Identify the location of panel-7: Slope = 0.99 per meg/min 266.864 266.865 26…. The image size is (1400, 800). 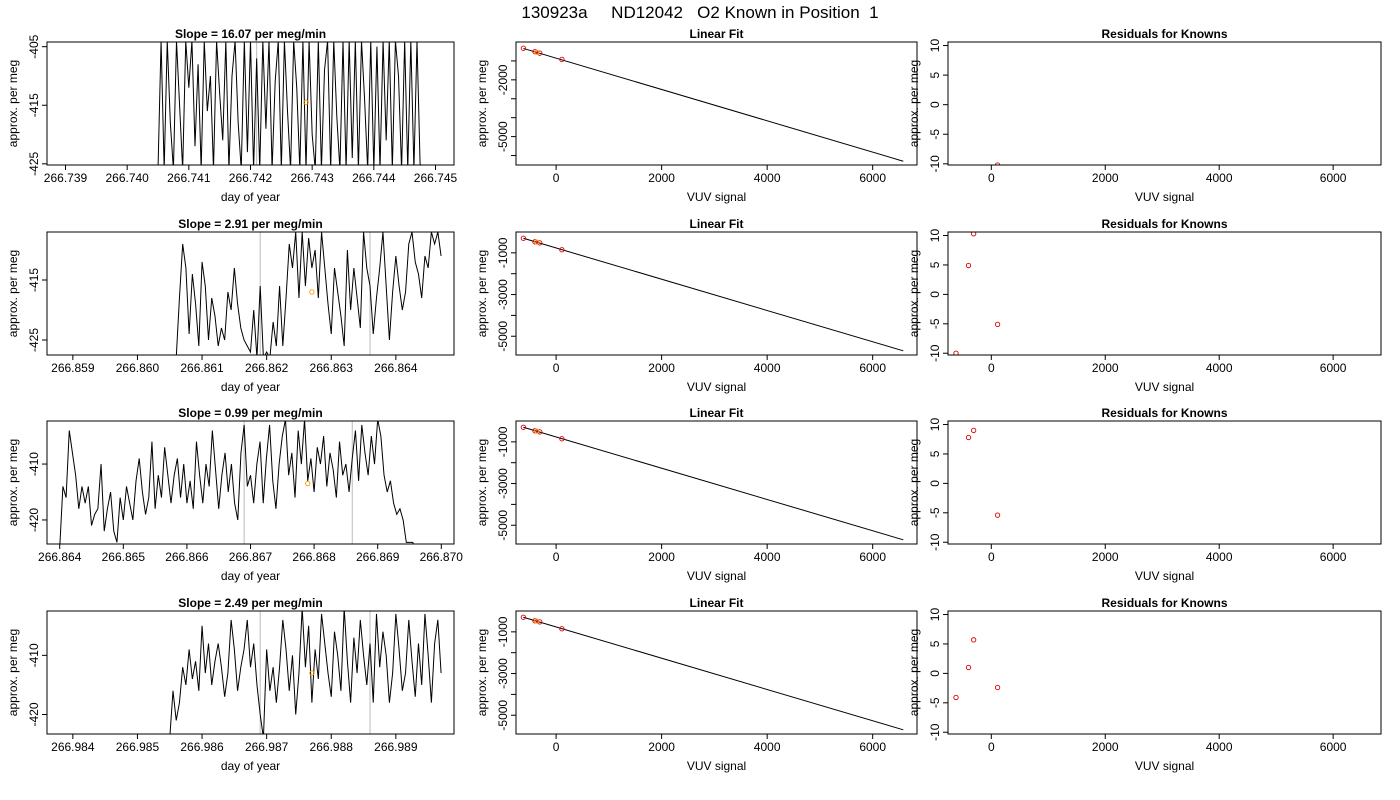
(234, 494).